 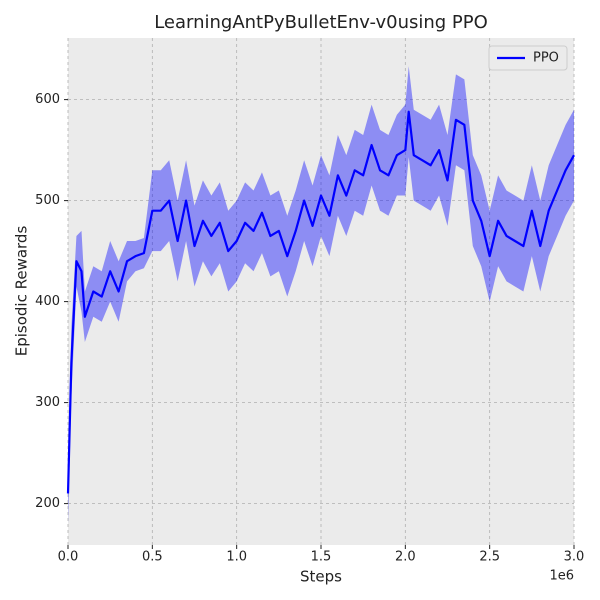 What do you see at coordinates (47, 301) in the screenshot?
I see `y-tick-label: 400` at bounding box center [47, 301].